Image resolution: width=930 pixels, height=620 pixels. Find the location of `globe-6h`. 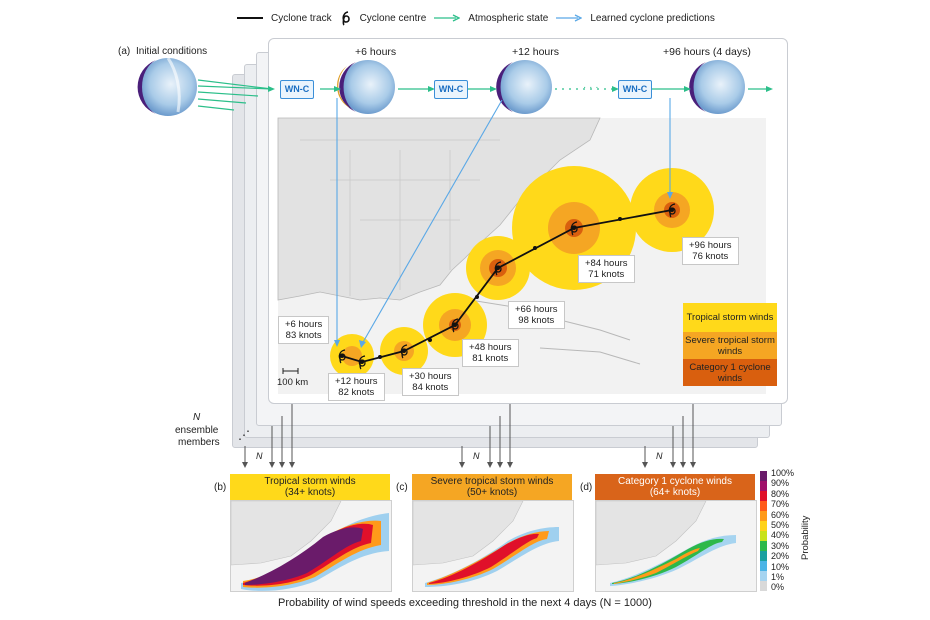

globe-6h is located at coordinates (366, 87).